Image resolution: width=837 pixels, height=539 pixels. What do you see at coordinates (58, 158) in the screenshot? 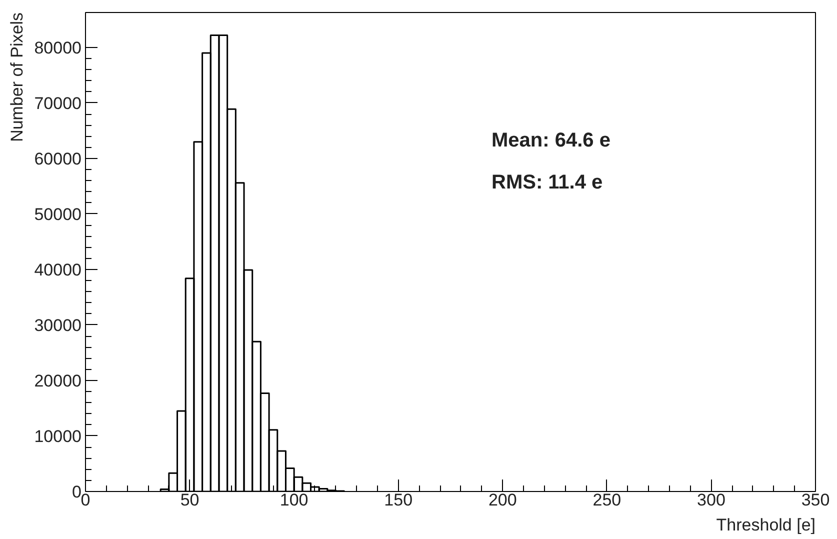
I see `y-tick-label: 60000` at bounding box center [58, 158].